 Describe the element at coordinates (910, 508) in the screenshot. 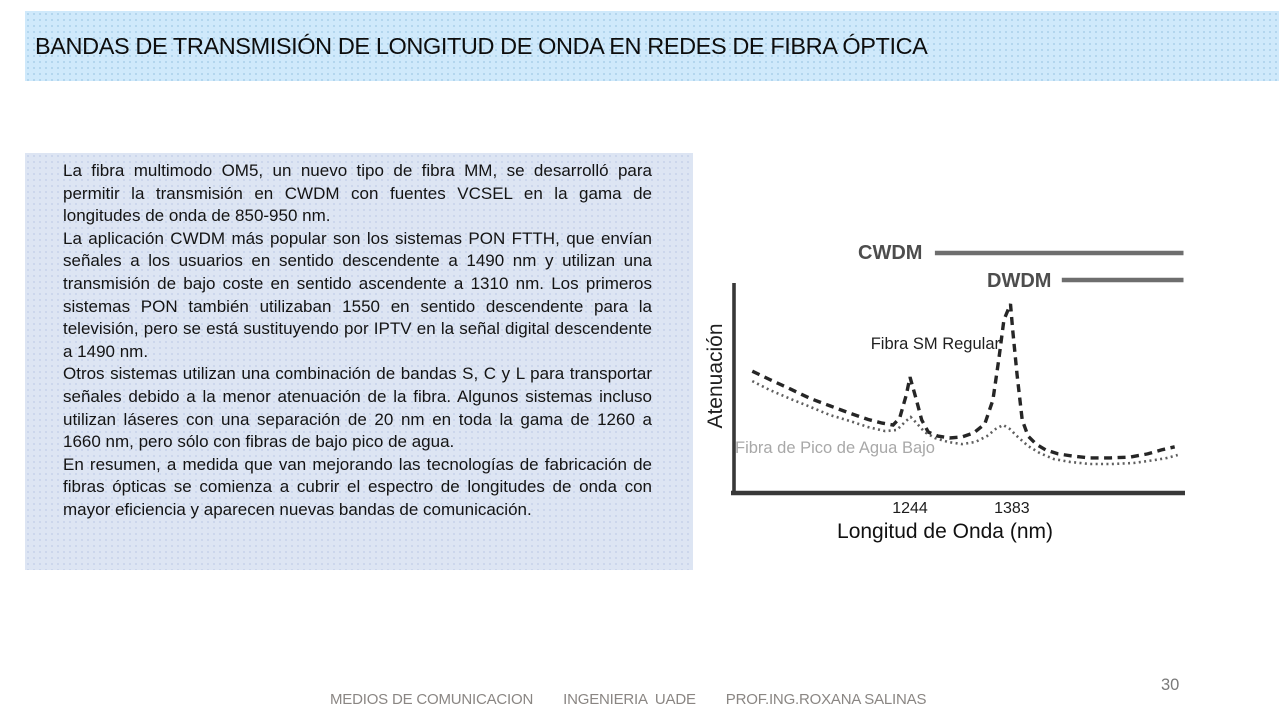

I see `x-tick-1244: 1244` at that location.